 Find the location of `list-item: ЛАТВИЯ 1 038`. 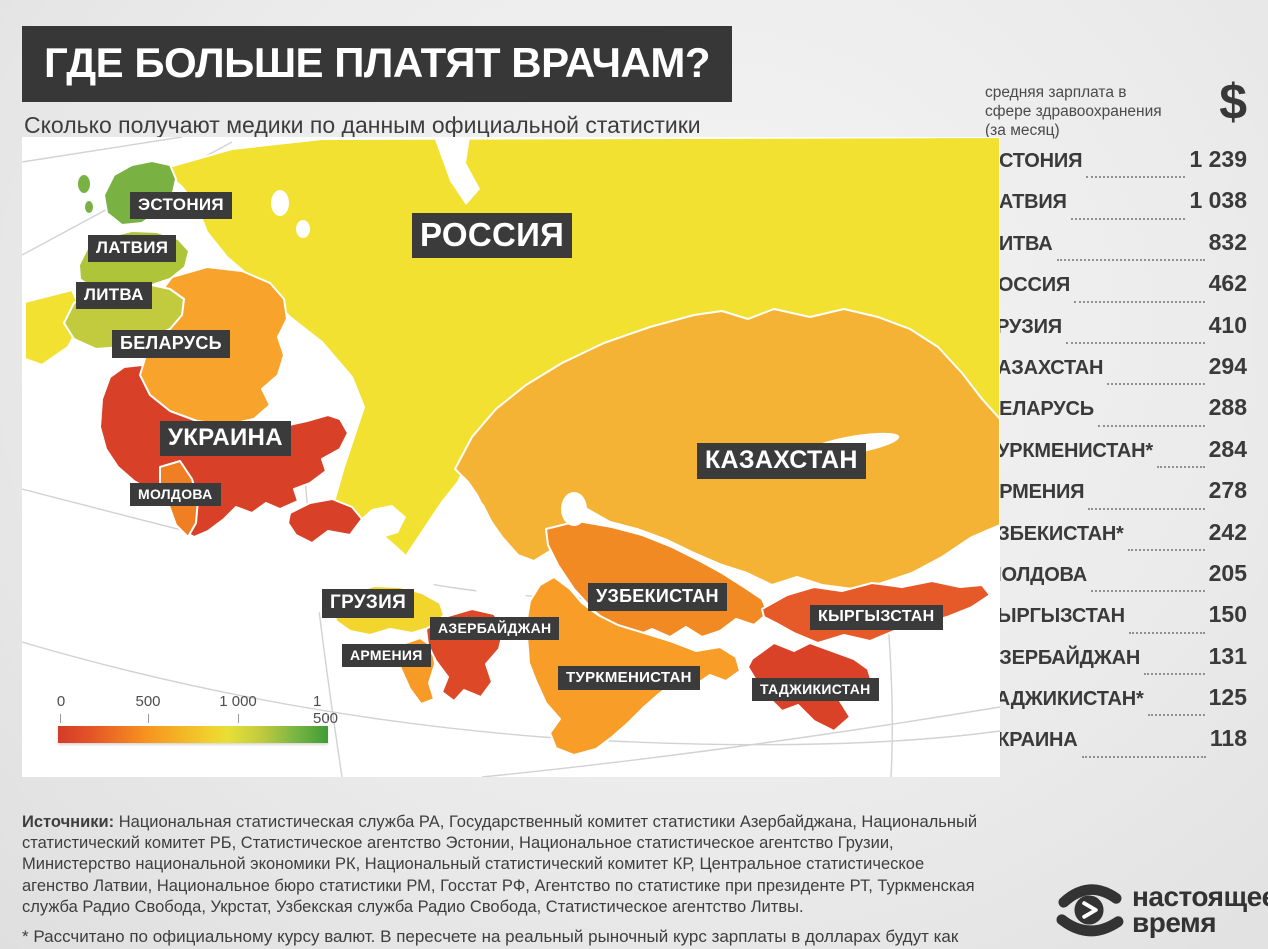

list-item: ЛАТВИЯ 1 038 is located at coordinates (1116, 207).